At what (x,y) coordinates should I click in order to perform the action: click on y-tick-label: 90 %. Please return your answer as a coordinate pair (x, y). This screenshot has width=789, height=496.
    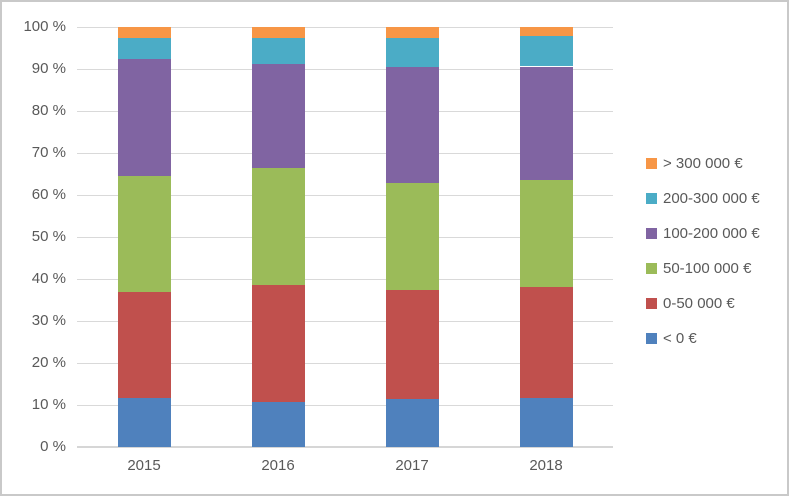
    Looking at the image, I should click on (48, 68).